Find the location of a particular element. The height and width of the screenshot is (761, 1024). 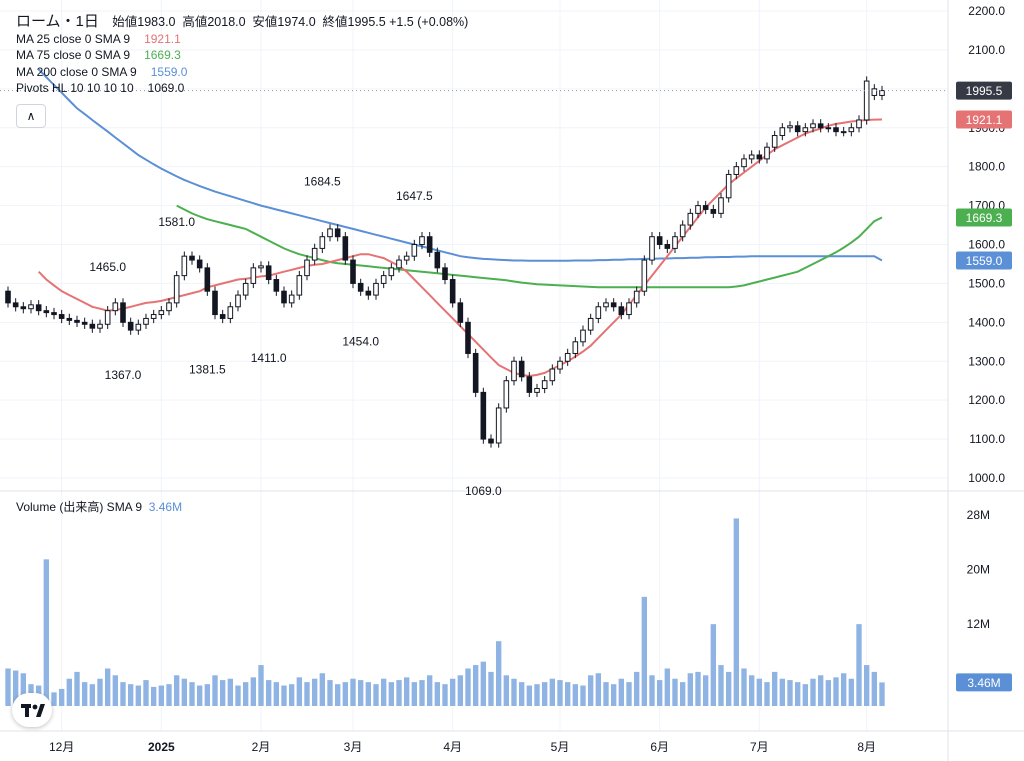

price-tick-label: 1300.0 is located at coordinates (986, 361).